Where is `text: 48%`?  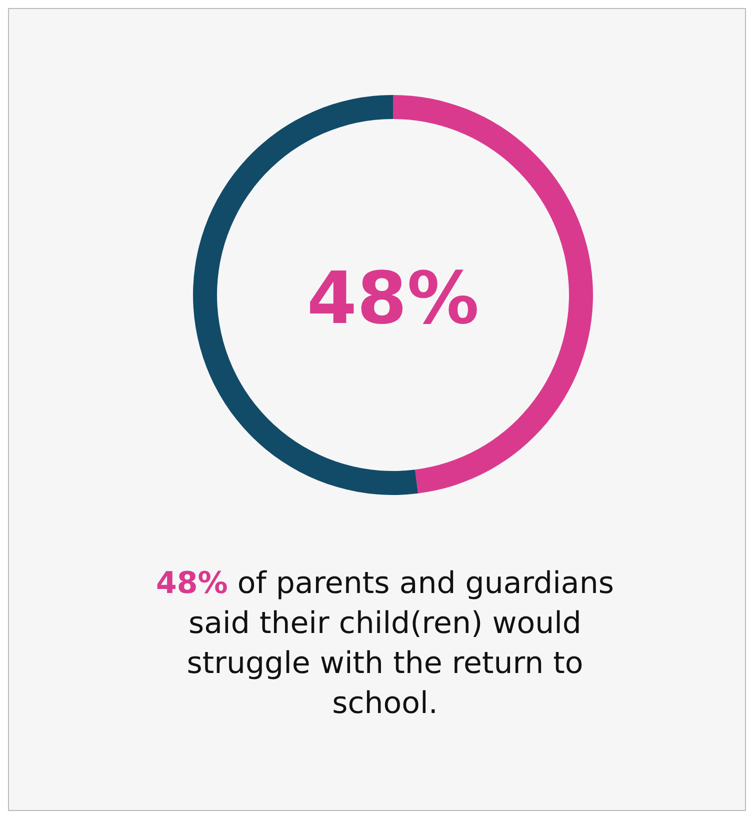 text: 48% is located at coordinates (393, 298).